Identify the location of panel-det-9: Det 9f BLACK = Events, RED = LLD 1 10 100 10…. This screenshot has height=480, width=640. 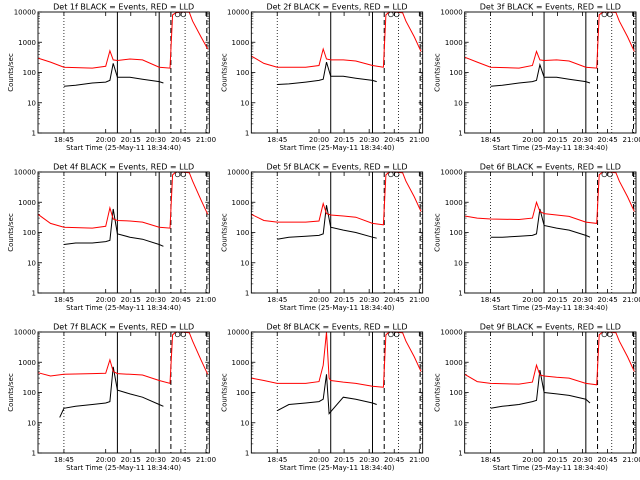
(537, 398).